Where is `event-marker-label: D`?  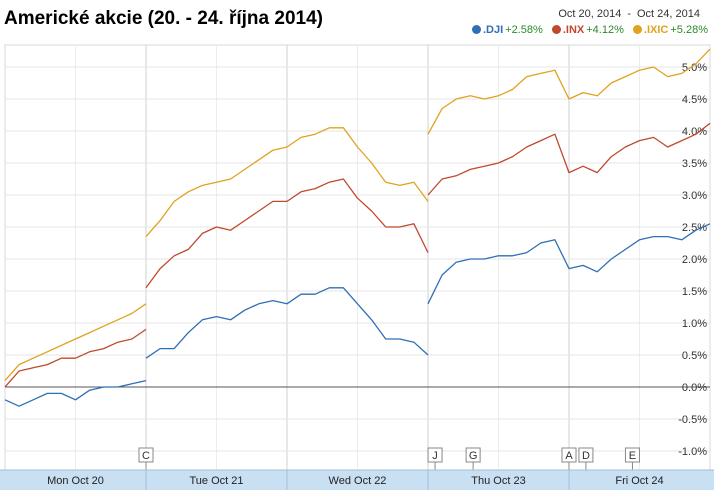 event-marker-label: D is located at coordinates (586, 456).